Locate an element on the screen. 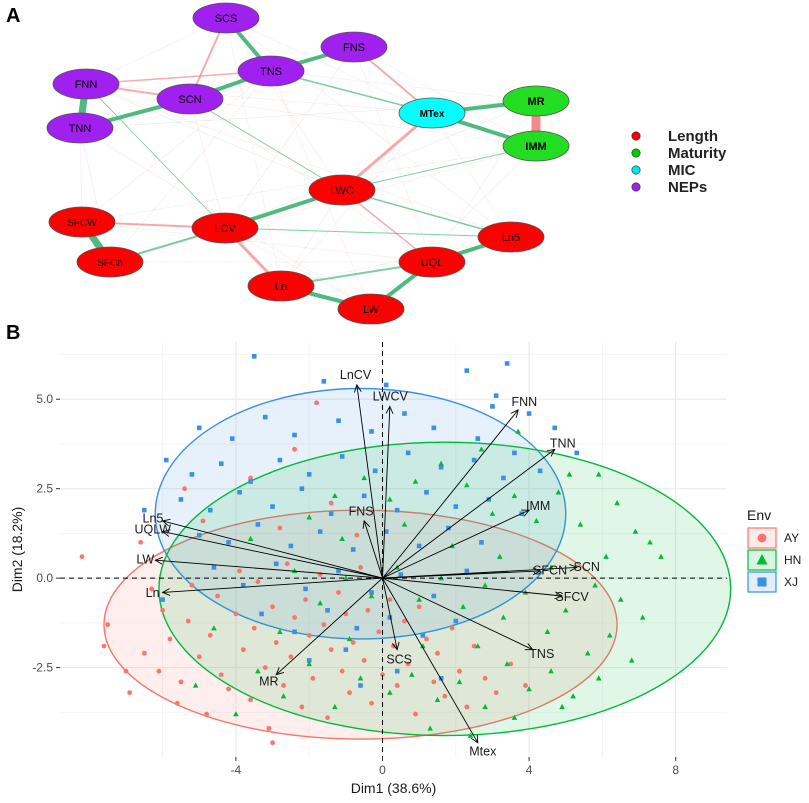  legend-item-ay: AY is located at coordinates (773, 538).